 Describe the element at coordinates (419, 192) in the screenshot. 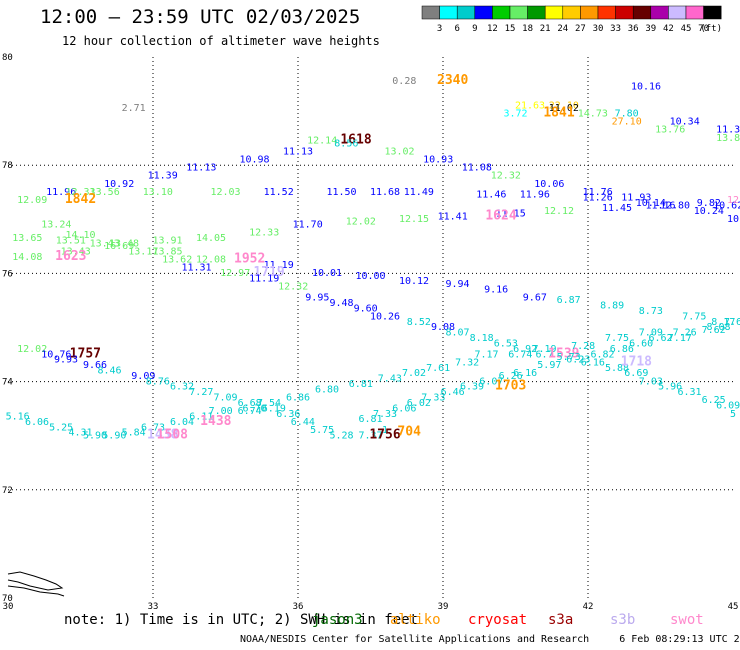

I see `wave-height-label: 11.49` at that location.